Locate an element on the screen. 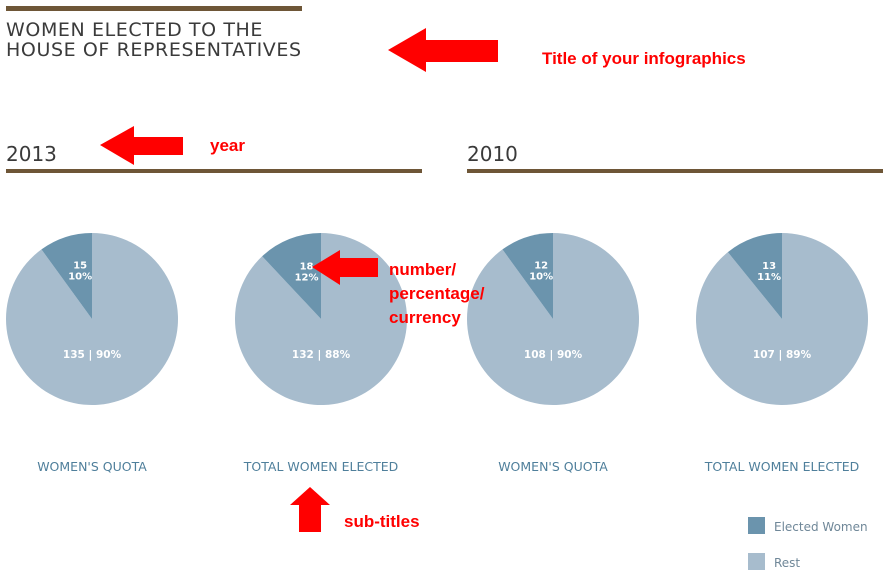 Image resolution: width=883 pixels, height=573 pixels. page-title-line-2: HOUSE OF REPRESENTATIVES is located at coordinates (154, 50).